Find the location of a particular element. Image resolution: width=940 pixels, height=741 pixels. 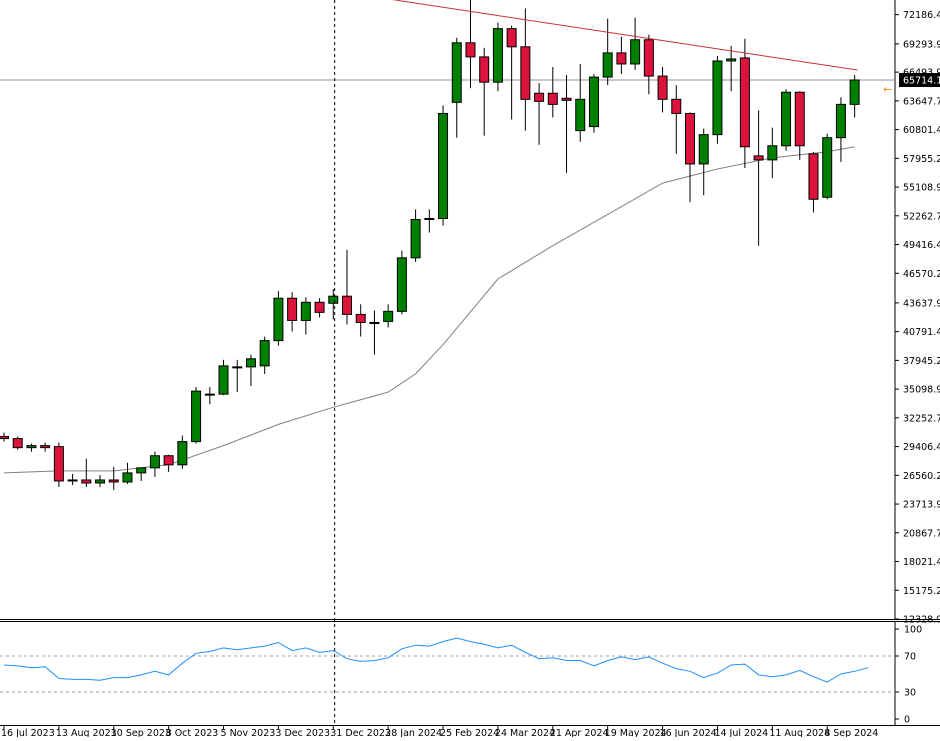

time-tick-label: 10 Sep 2023 is located at coordinates (141, 732).